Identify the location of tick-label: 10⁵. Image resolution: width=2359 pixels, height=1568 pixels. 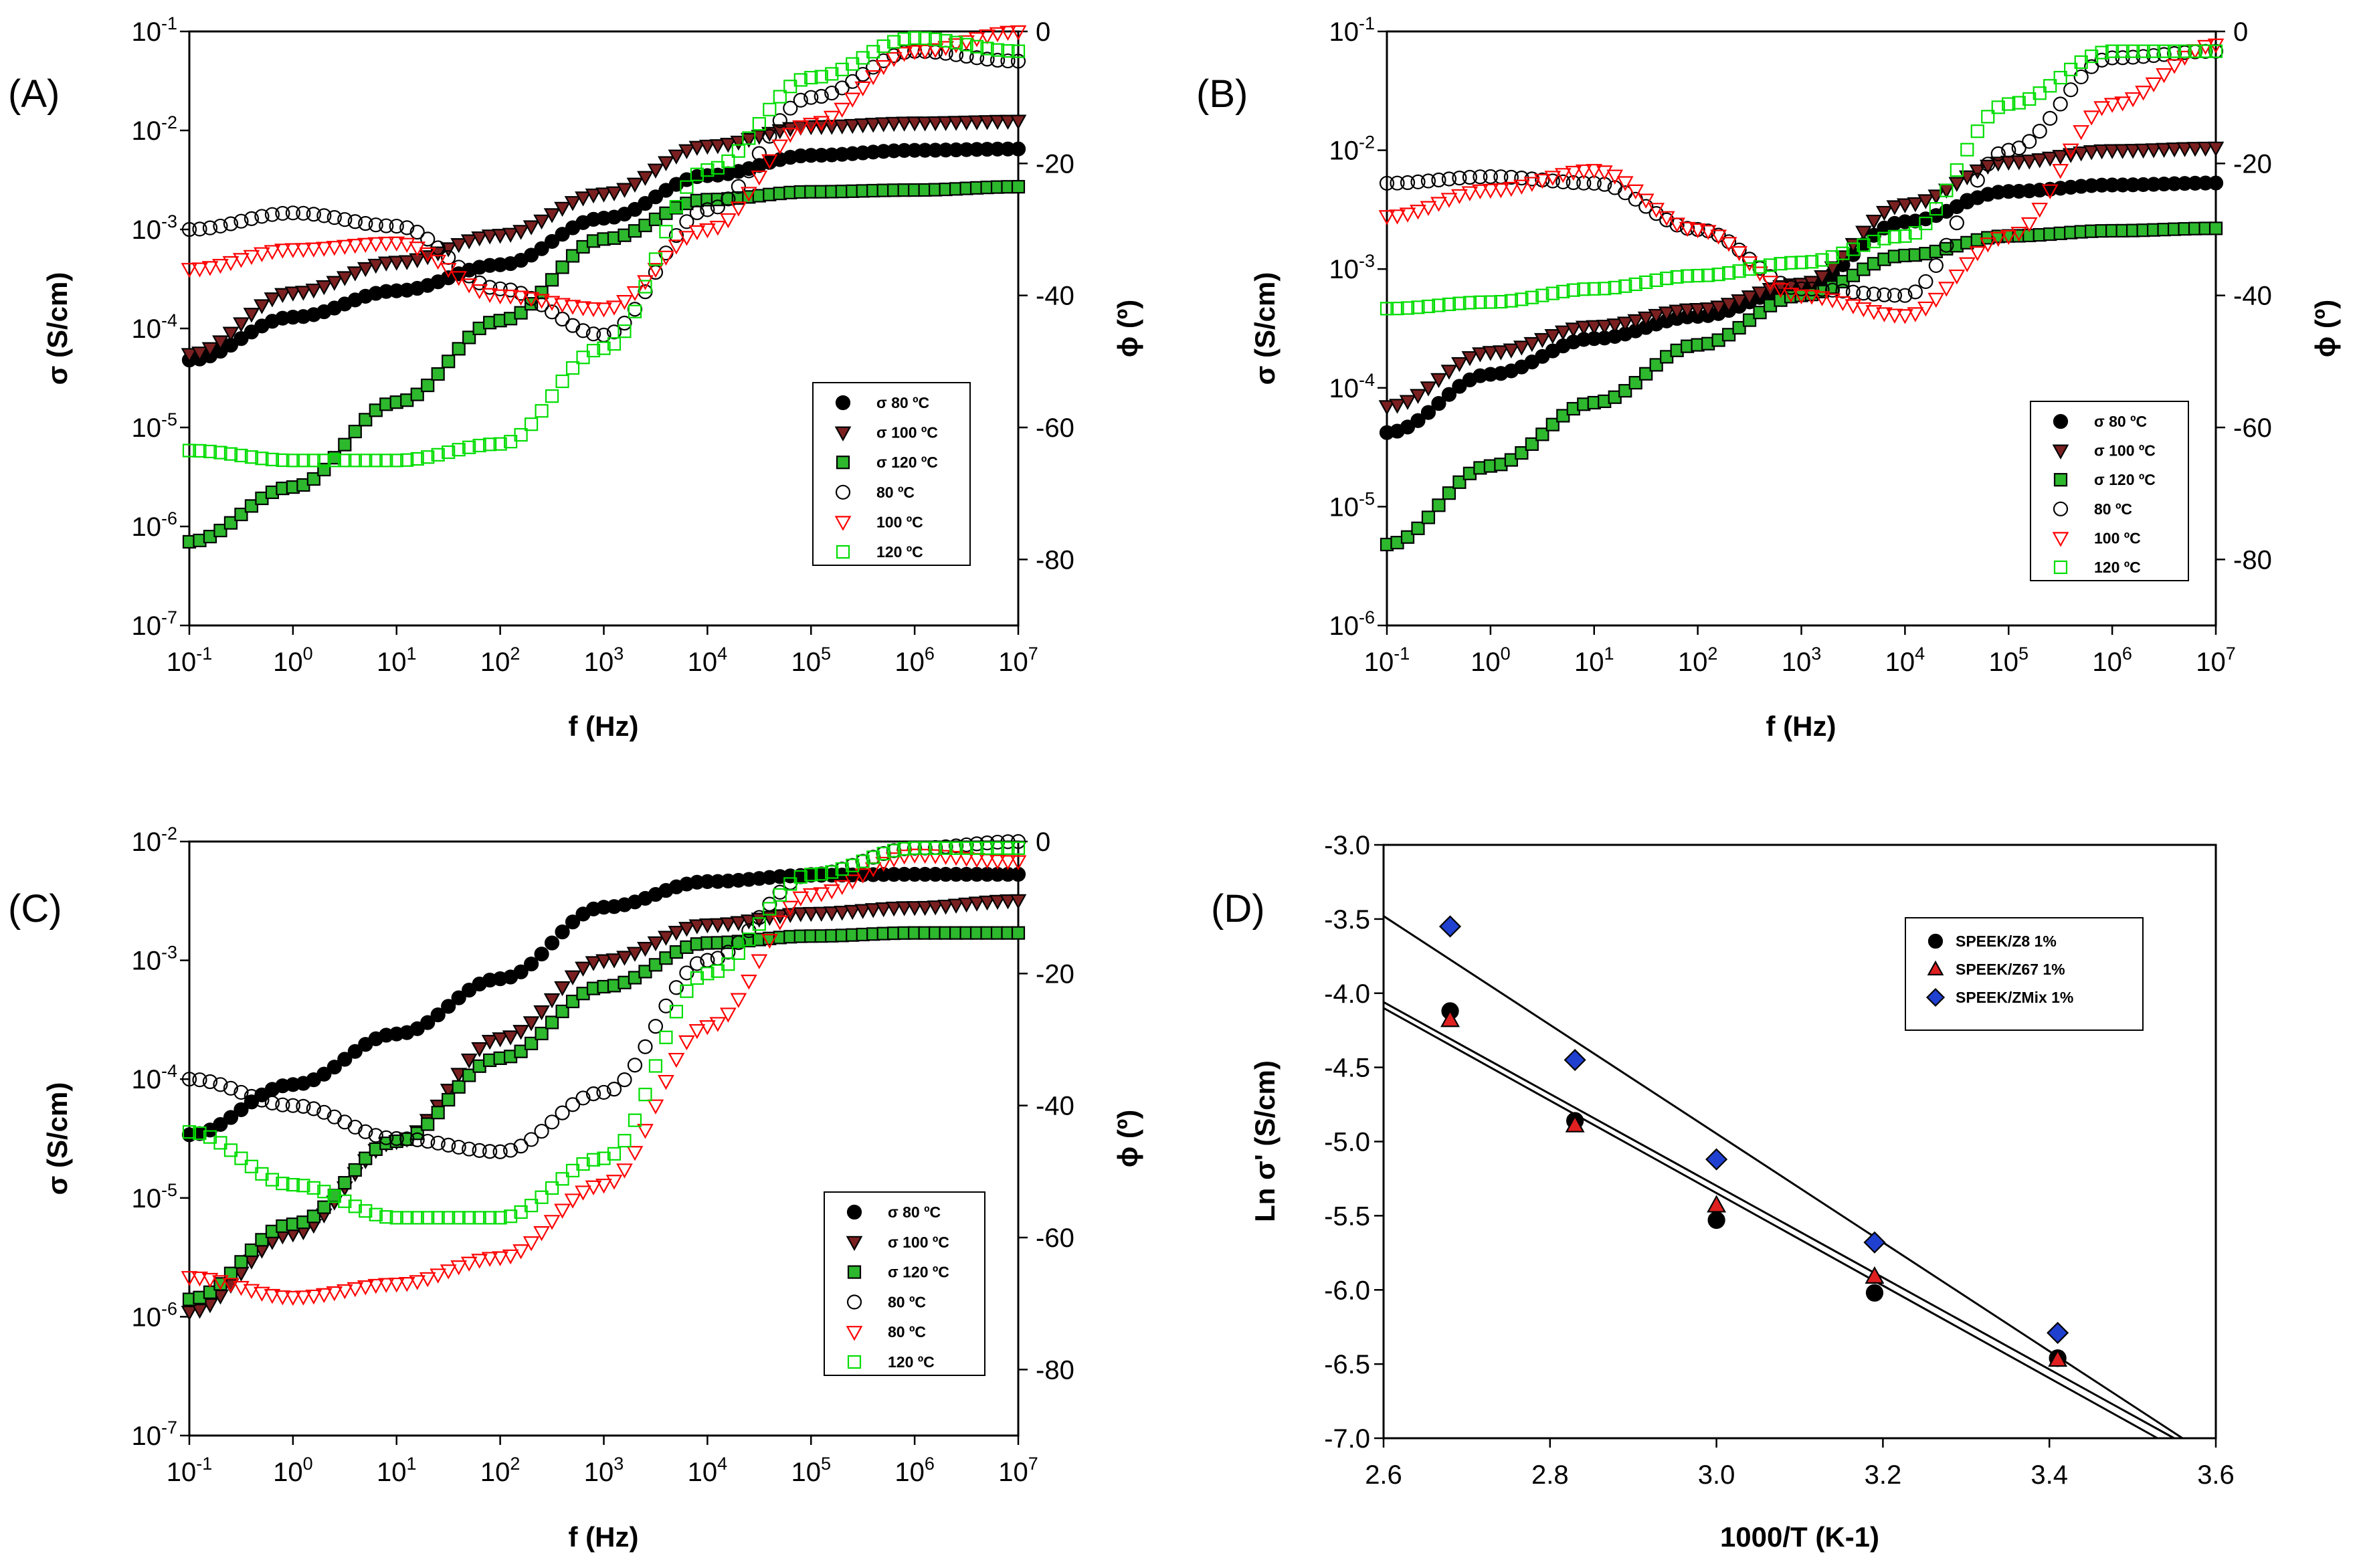
(2008, 660).